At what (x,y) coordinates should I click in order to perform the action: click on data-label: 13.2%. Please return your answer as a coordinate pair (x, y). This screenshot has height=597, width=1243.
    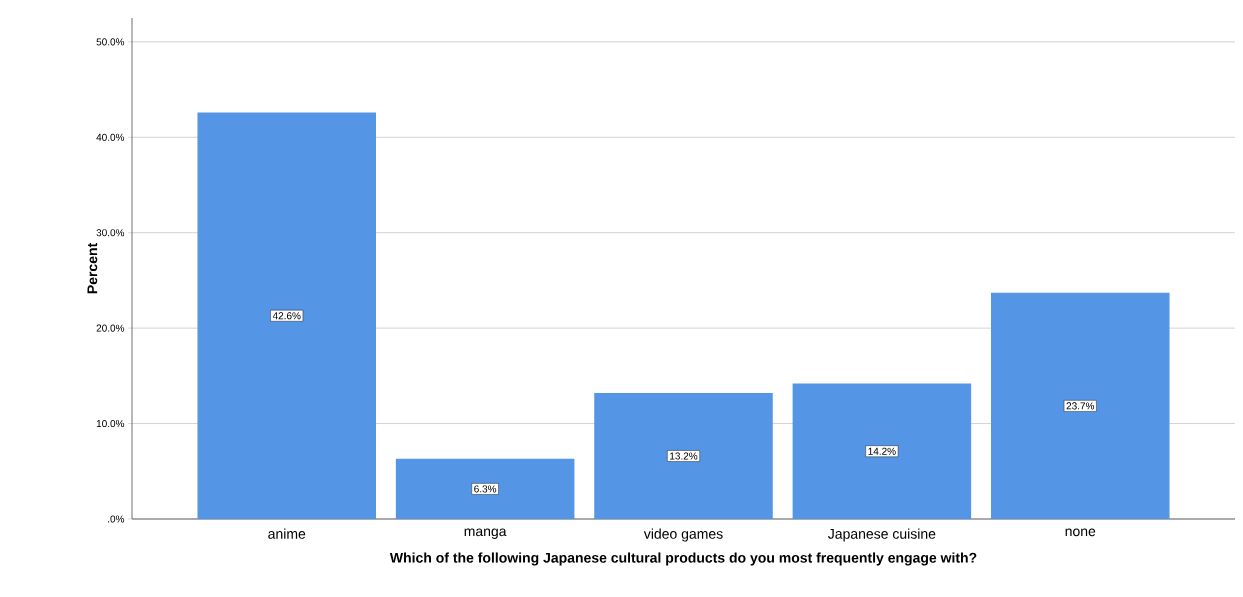
    Looking at the image, I should click on (684, 456).